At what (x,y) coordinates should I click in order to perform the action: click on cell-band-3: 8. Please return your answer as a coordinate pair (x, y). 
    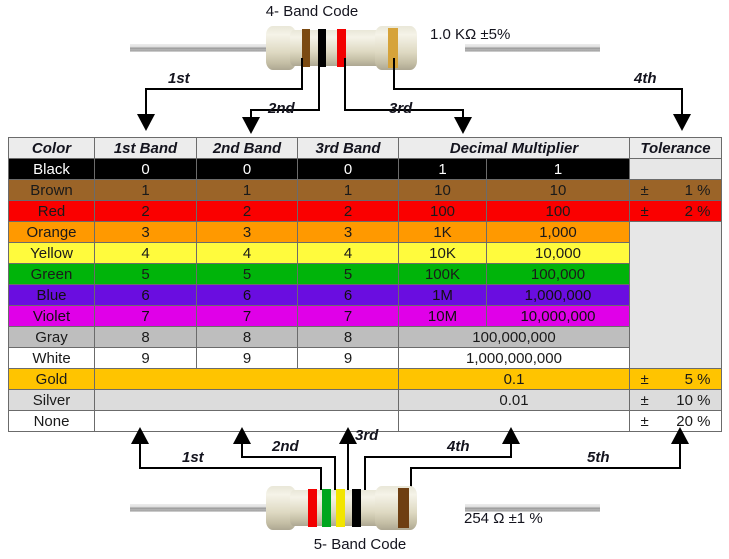
    Looking at the image, I should click on (348, 337).